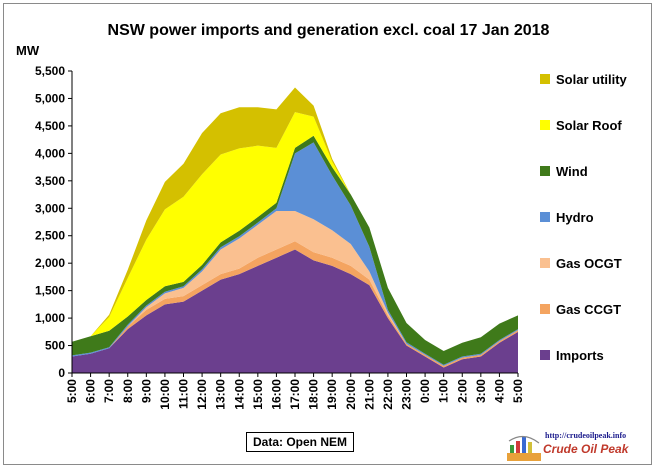 The width and height of the screenshot is (657, 470). I want to click on y-tick-label: 4,500, so click(50, 126).